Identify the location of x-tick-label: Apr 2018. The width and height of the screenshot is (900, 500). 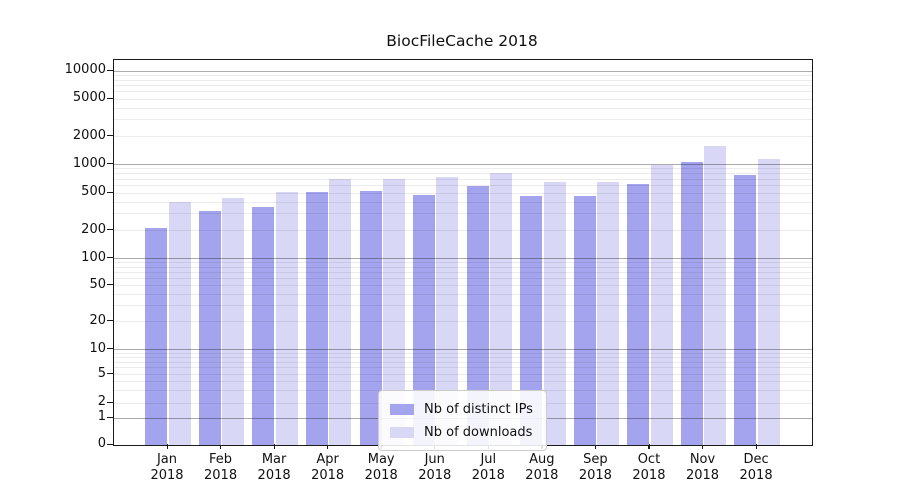
(327, 467).